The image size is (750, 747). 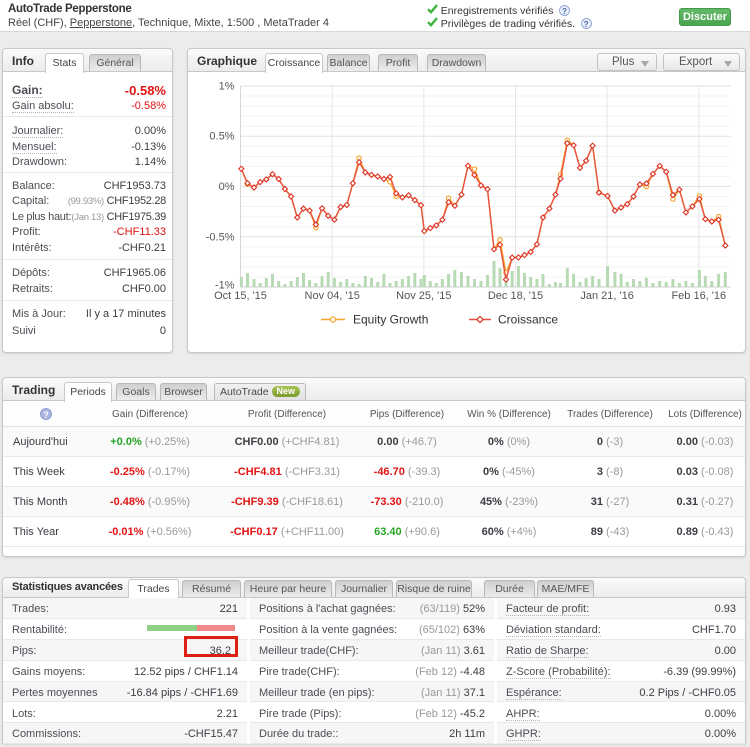 What do you see at coordinates (698, 296) in the screenshot?
I see `svg-text: Feb 16, '16` at bounding box center [698, 296].